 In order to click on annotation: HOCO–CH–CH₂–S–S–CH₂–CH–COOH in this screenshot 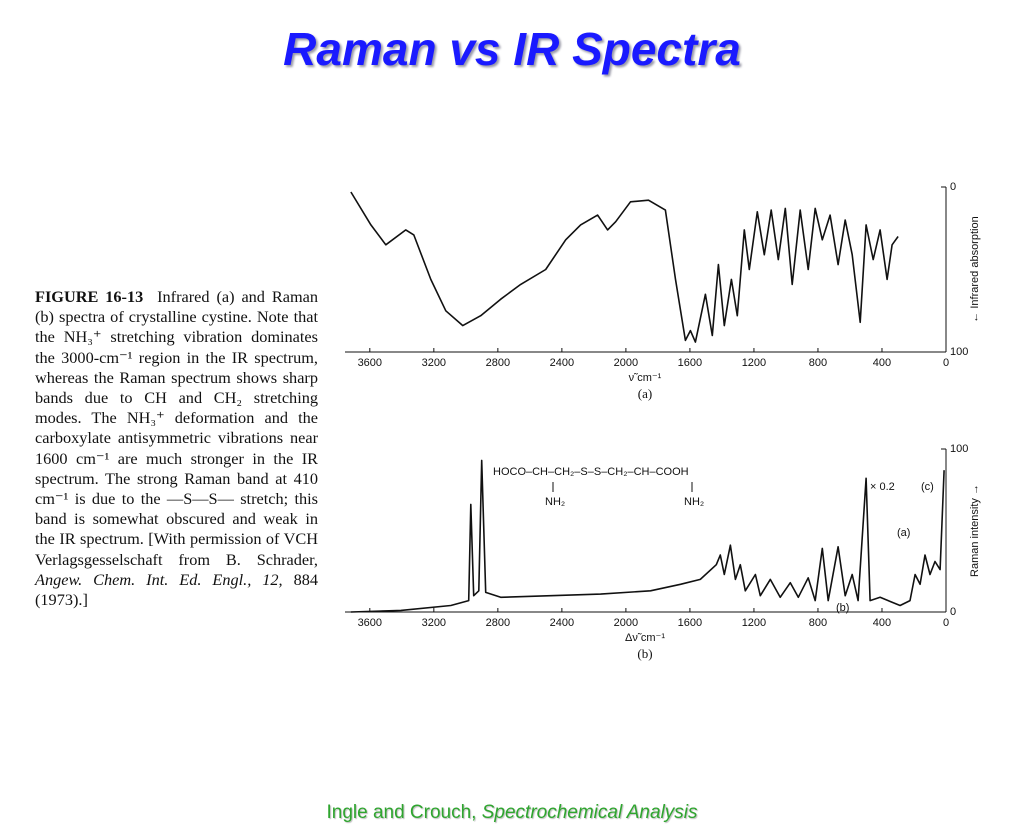, I will do `click(591, 472)`.